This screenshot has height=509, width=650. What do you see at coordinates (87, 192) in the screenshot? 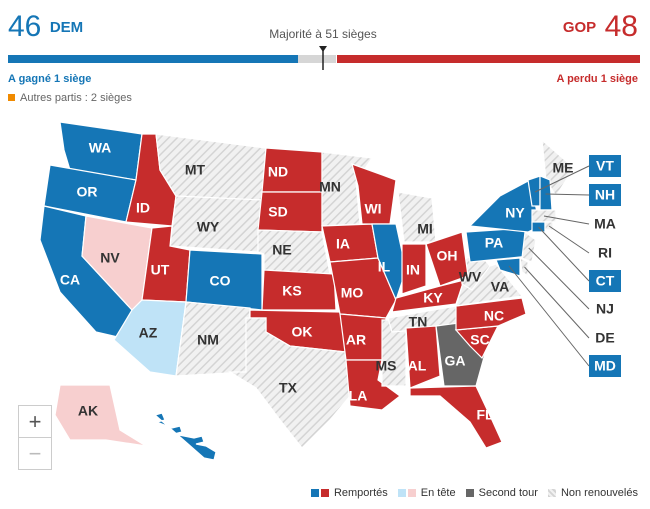
I see `state-label: OR` at bounding box center [87, 192].